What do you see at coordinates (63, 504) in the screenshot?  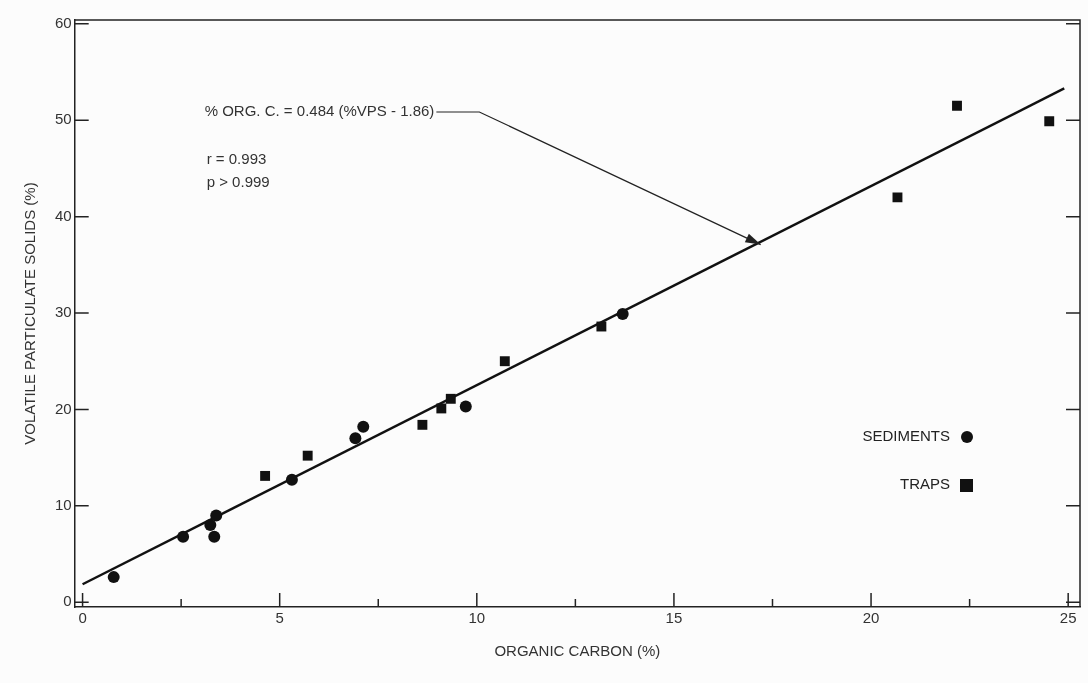 I see `y-tick-label: 10` at bounding box center [63, 504].